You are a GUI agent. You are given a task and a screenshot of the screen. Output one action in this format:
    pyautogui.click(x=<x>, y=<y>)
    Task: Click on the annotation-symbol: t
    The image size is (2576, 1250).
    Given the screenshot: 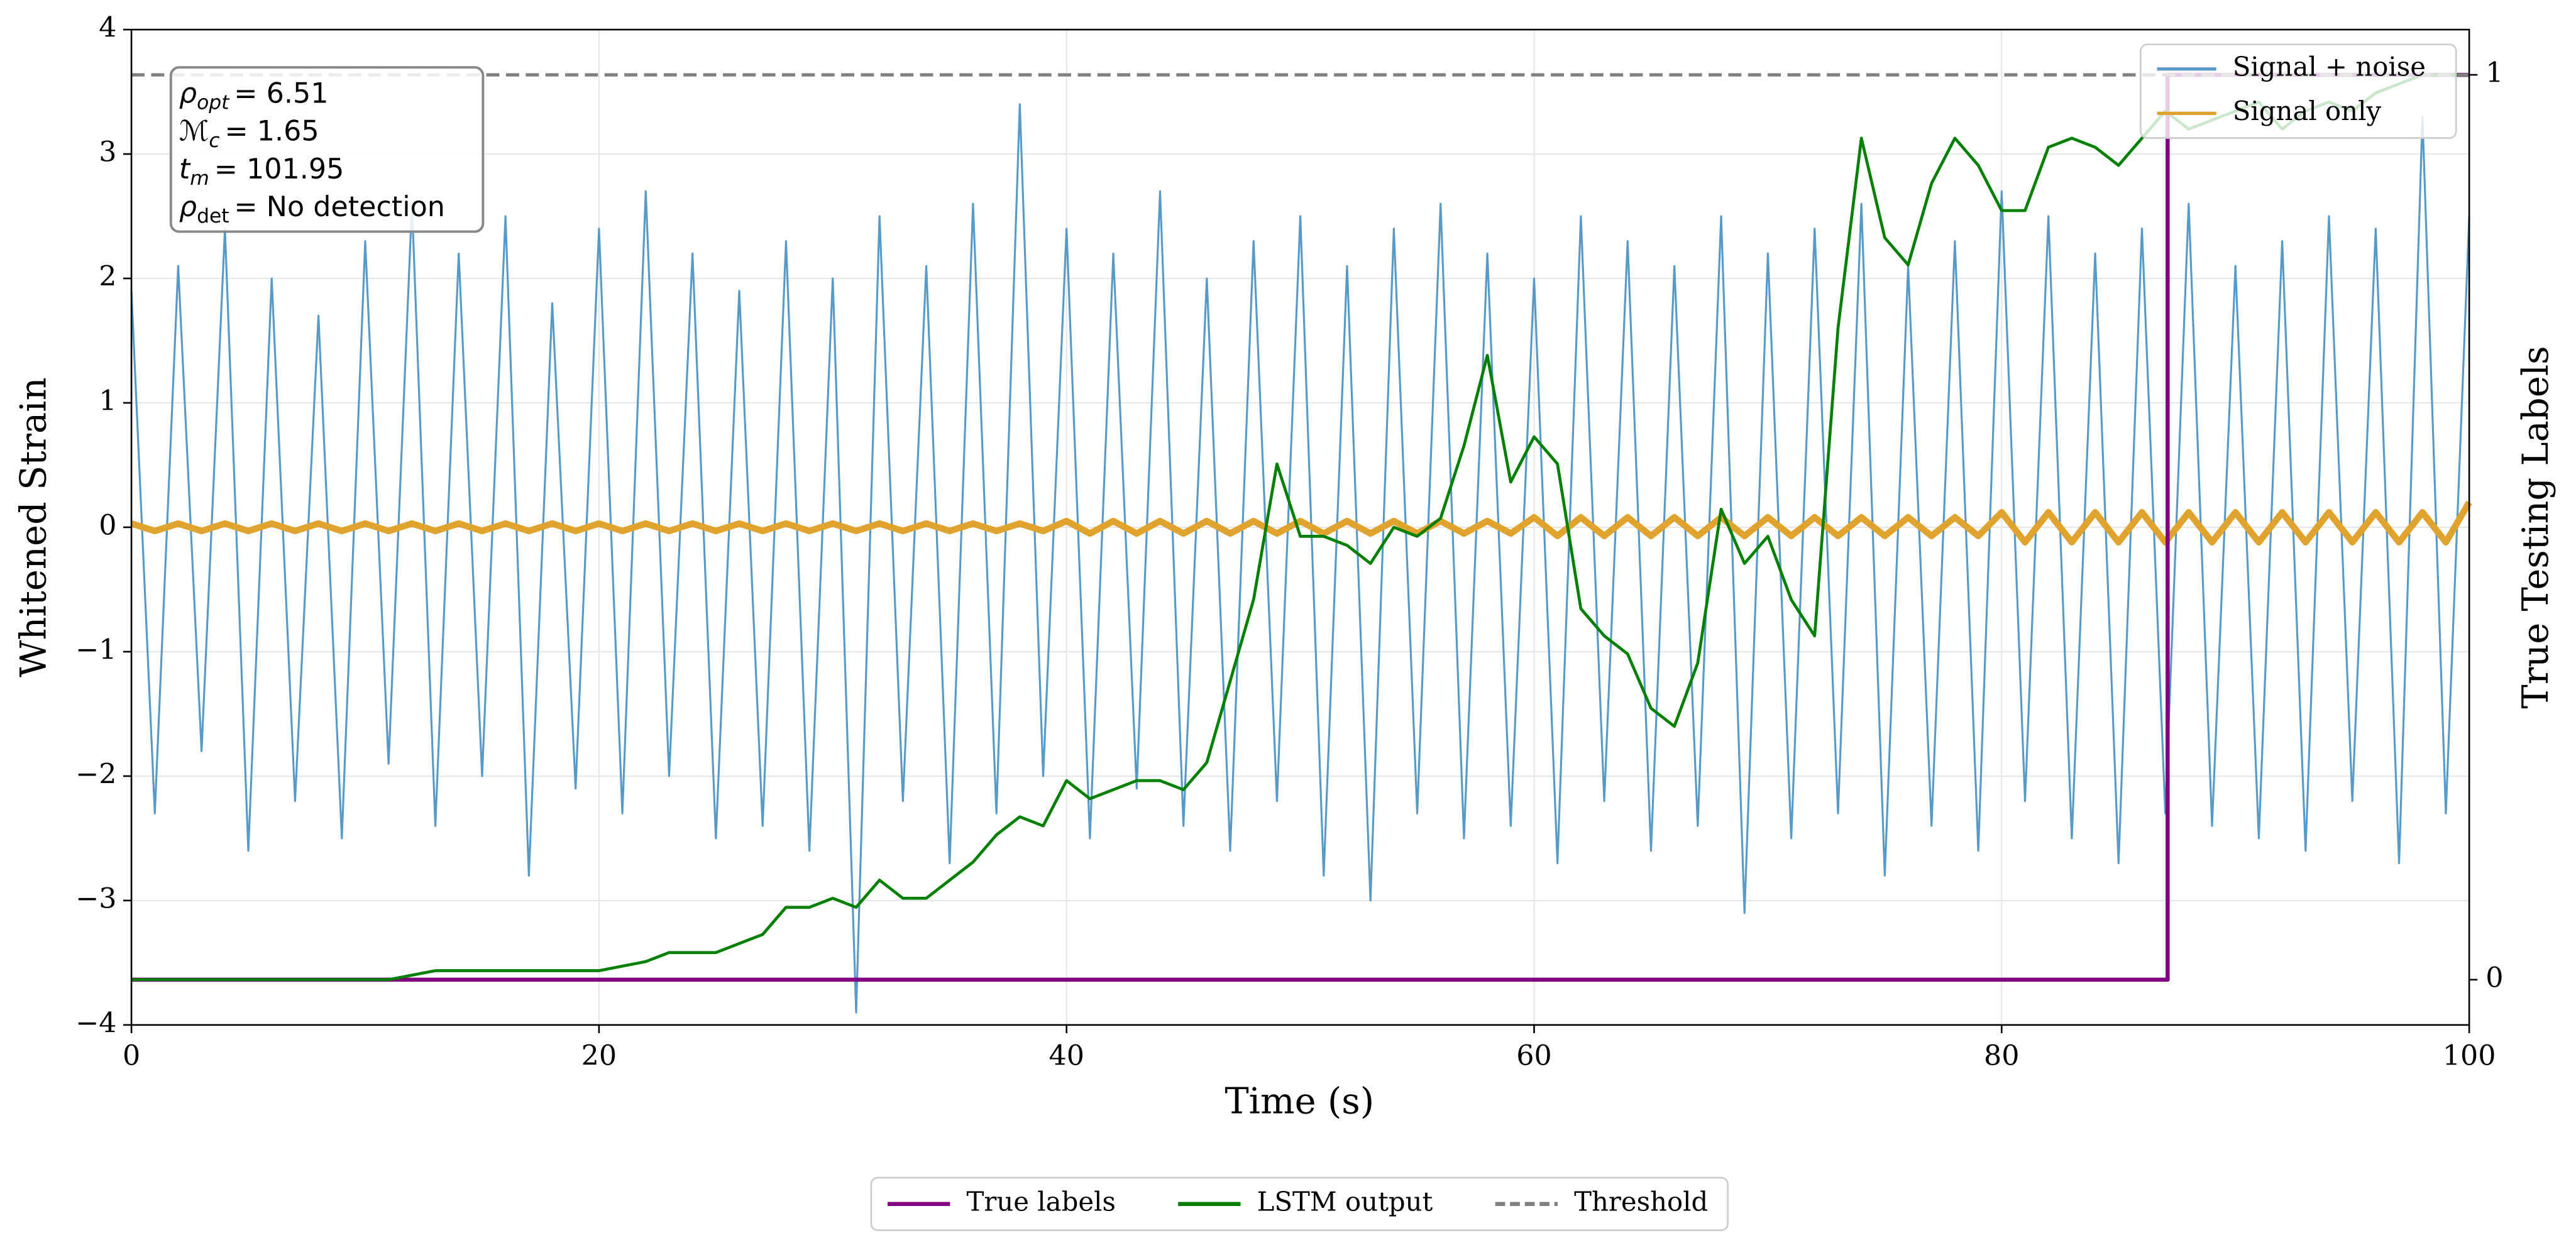 What is the action you would take?
    pyautogui.click(x=185, y=169)
    